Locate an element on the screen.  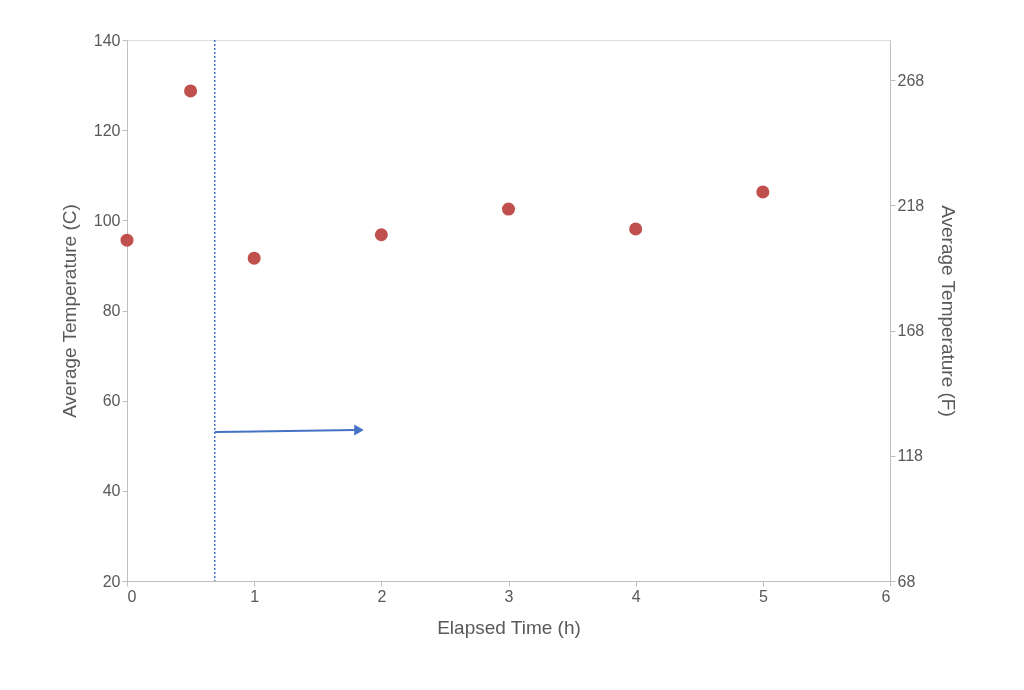
y-tick-label: 40 is located at coordinates (111, 491).